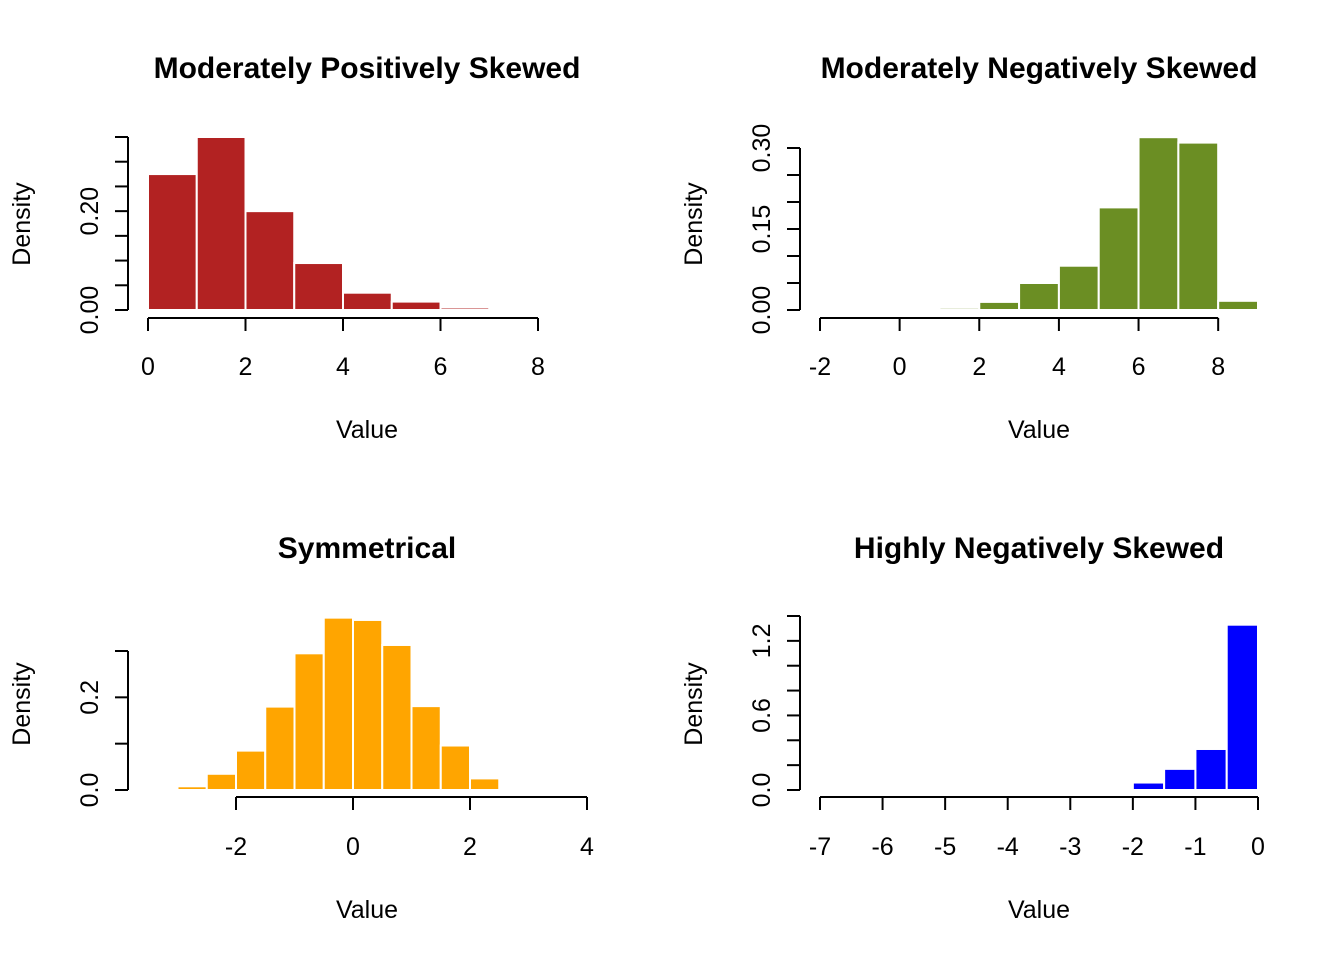 The height and width of the screenshot is (960, 1344). Describe the element at coordinates (1008, 847) in the screenshot. I see `x-tick-label: -4` at that location.